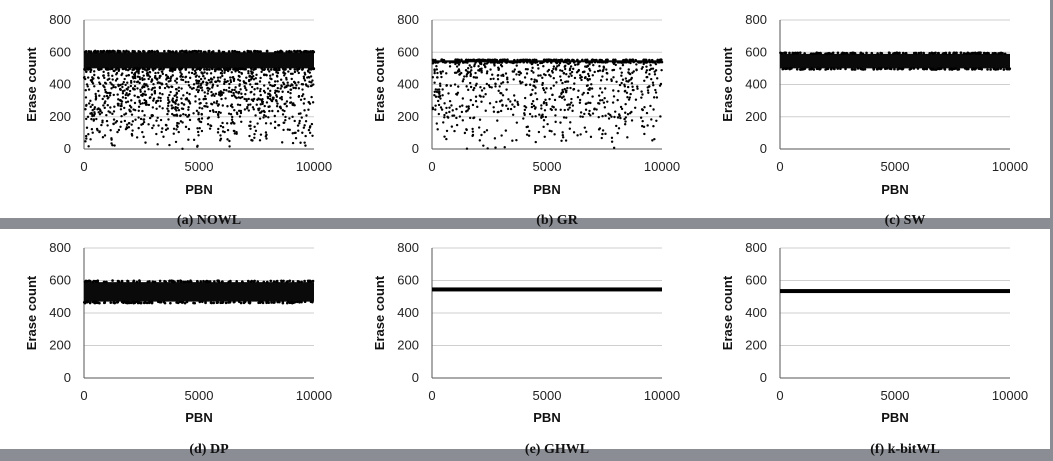  Describe the element at coordinates (314, 395) in the screenshot. I see `x-tick-label: 10000` at that location.